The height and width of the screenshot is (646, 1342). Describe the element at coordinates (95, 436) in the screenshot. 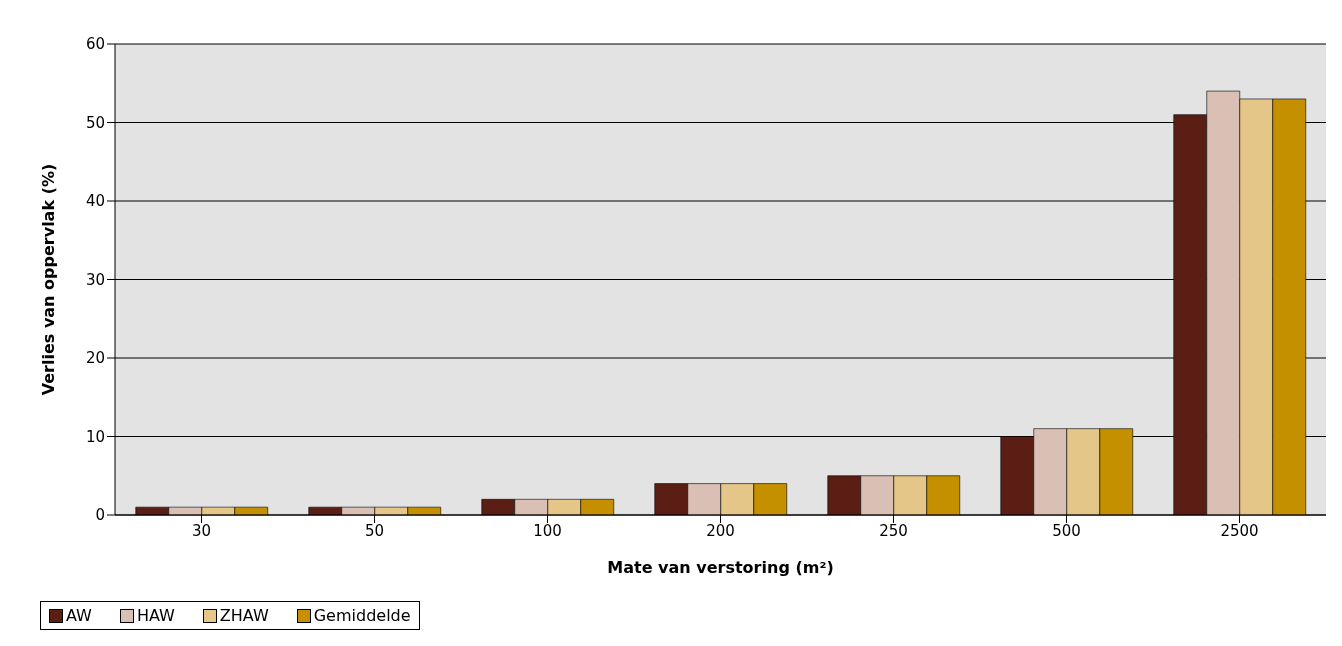

I see `y-tick-label: 10` at that location.